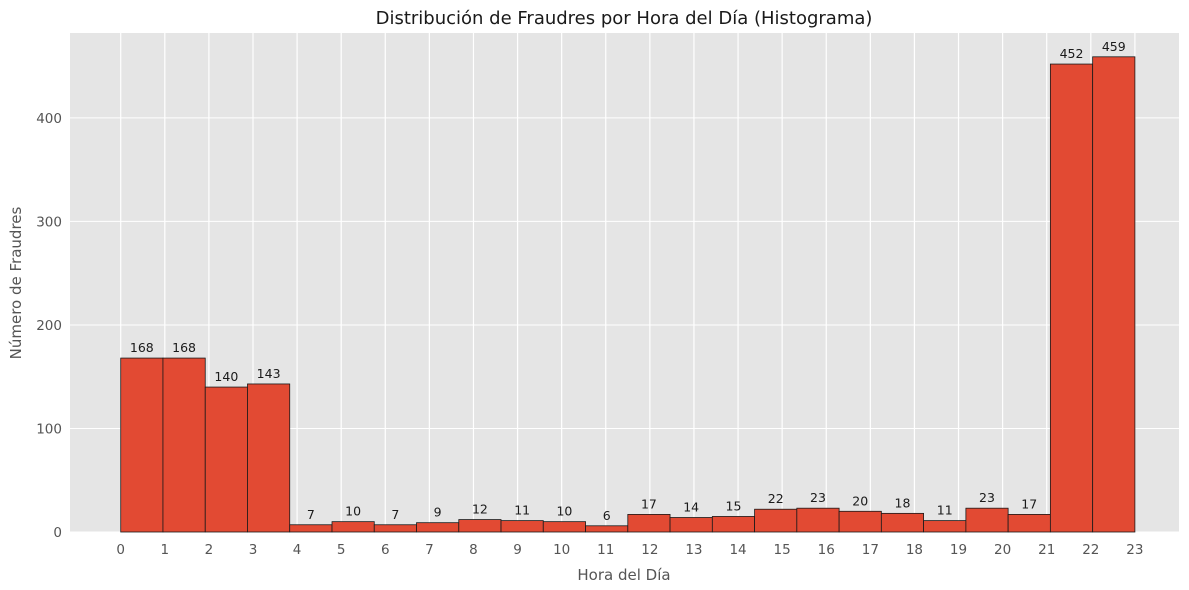 The width and height of the screenshot is (1189, 590). What do you see at coordinates (226, 376) in the screenshot?
I see `bar-value-label: 140` at bounding box center [226, 376].